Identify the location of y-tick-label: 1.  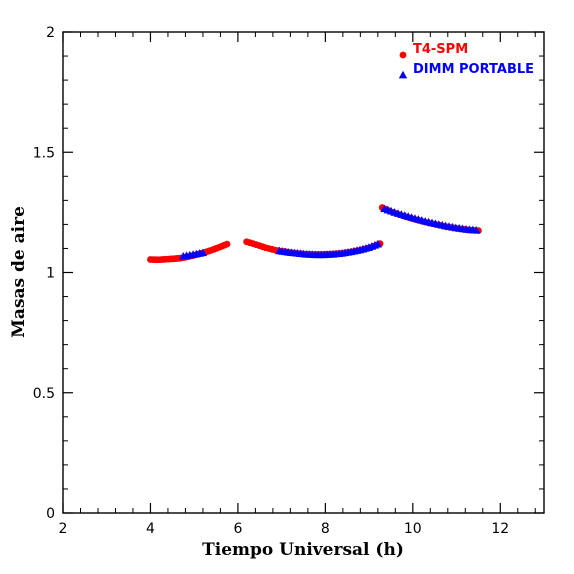
(50, 274).